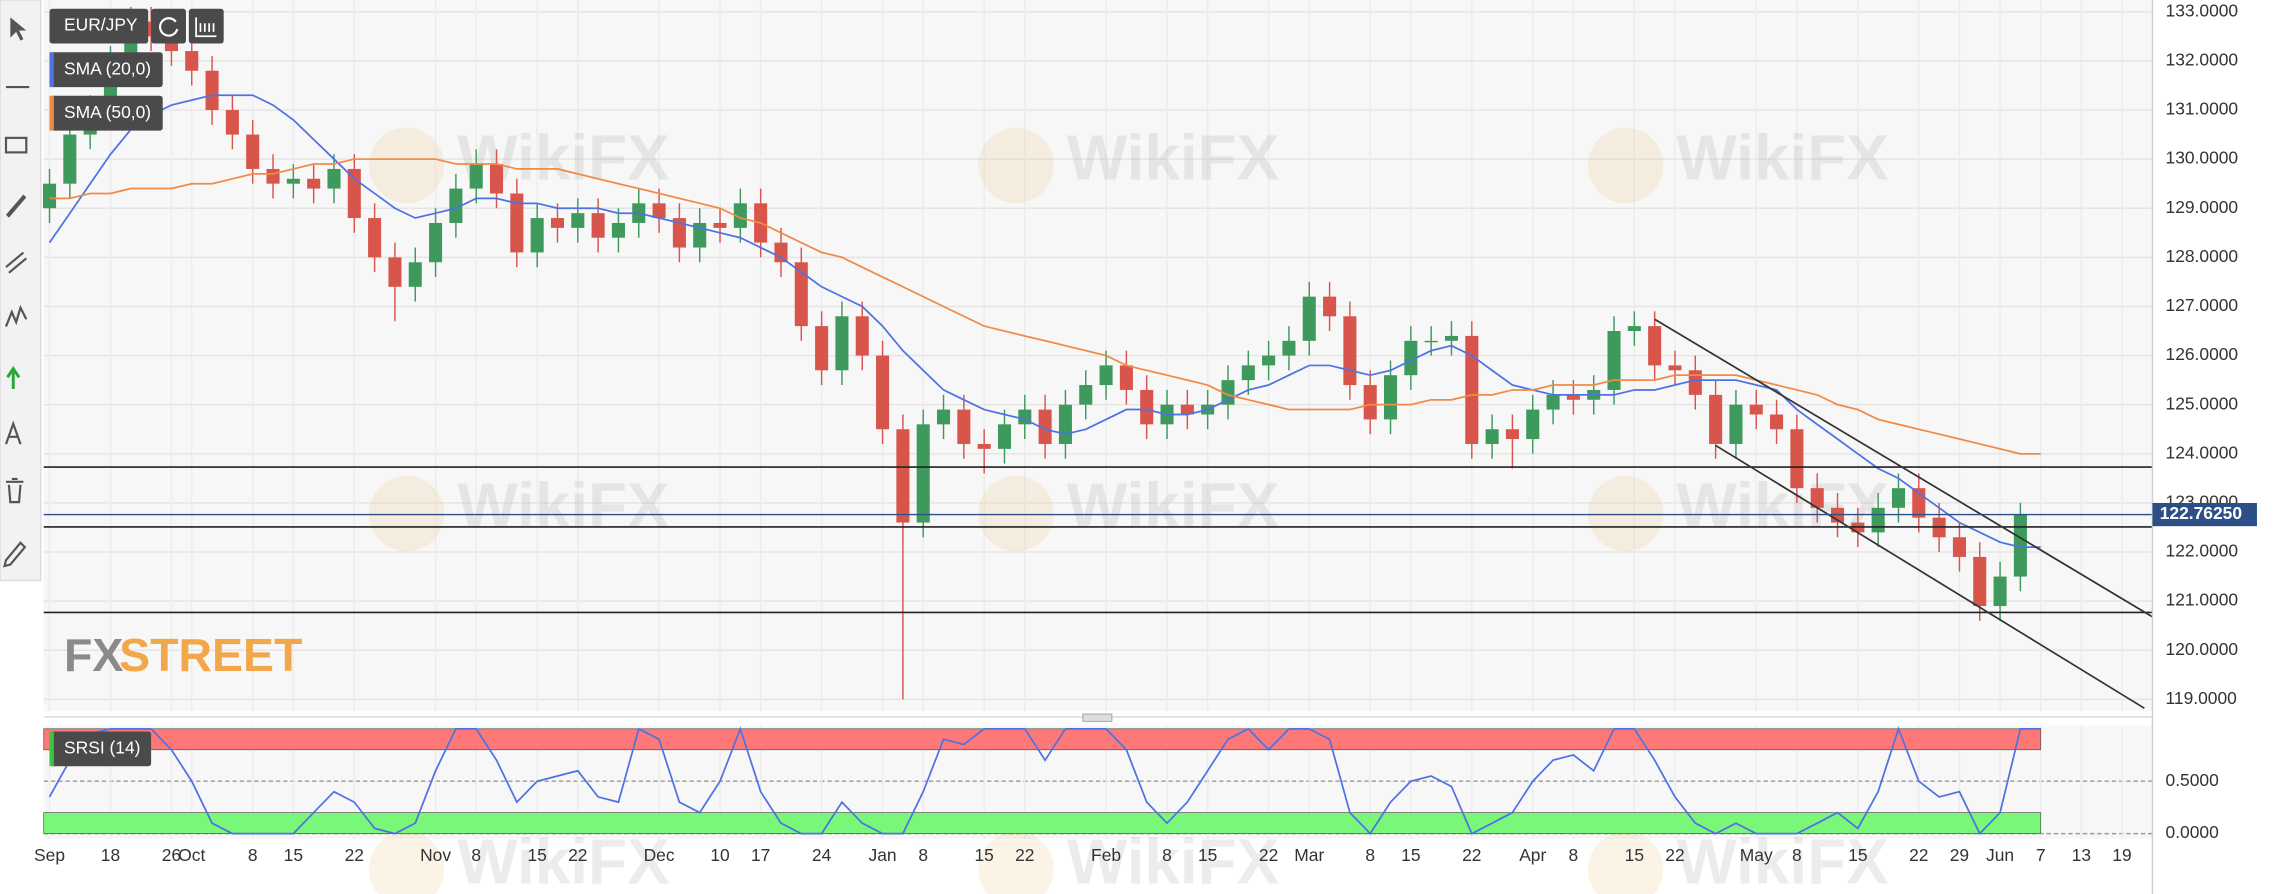 The width and height of the screenshot is (2276, 894). What do you see at coordinates (16, 315) in the screenshot?
I see `pattern-tool` at bounding box center [16, 315].